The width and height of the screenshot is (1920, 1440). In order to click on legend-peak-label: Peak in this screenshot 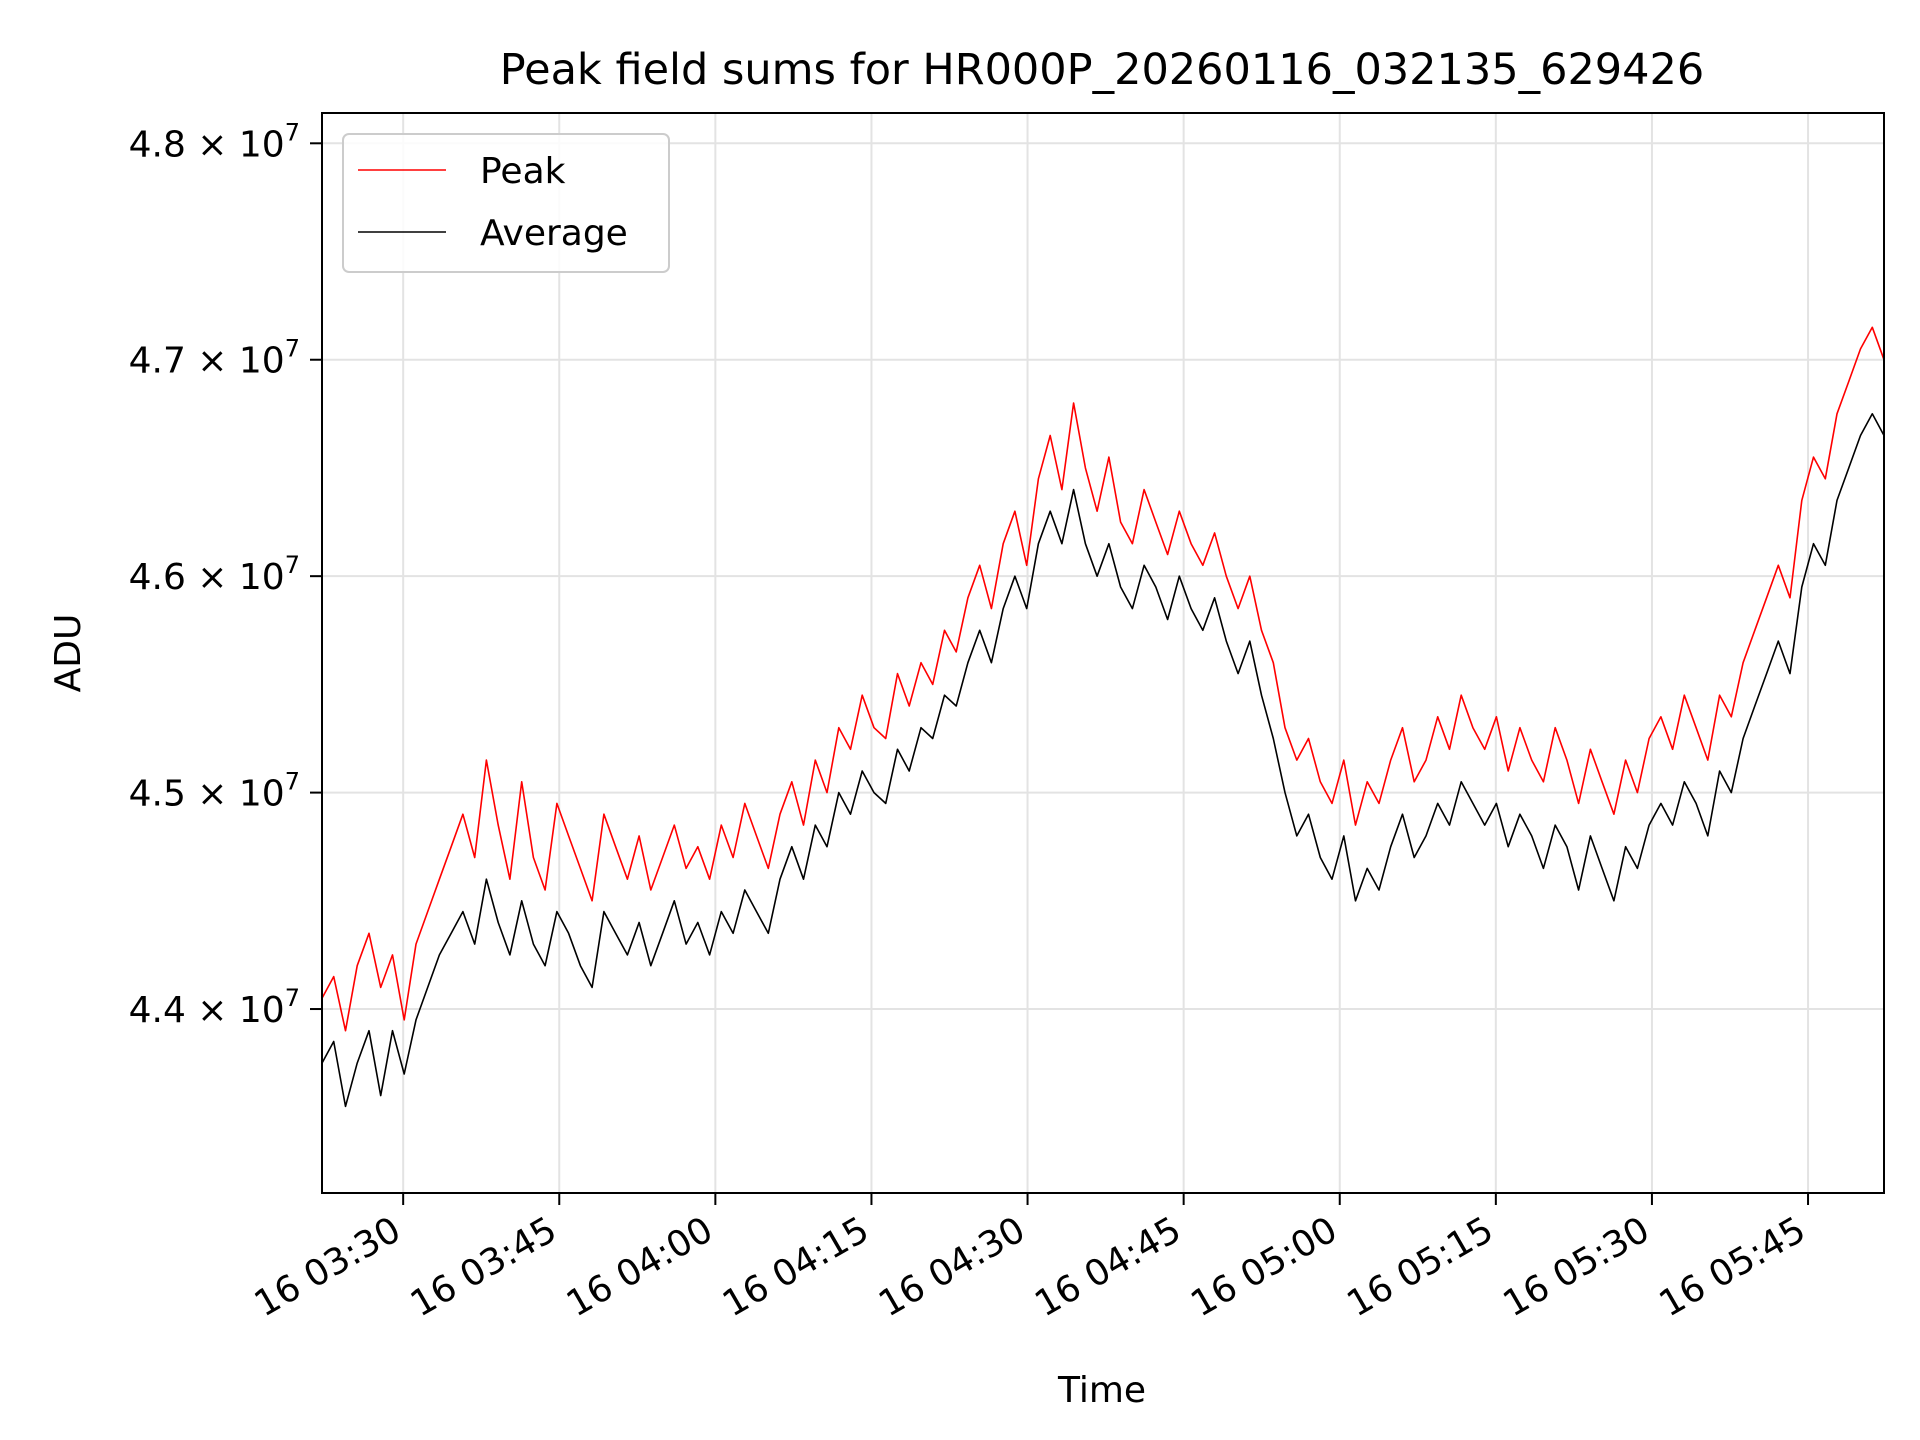, I will do `click(523, 171)`.